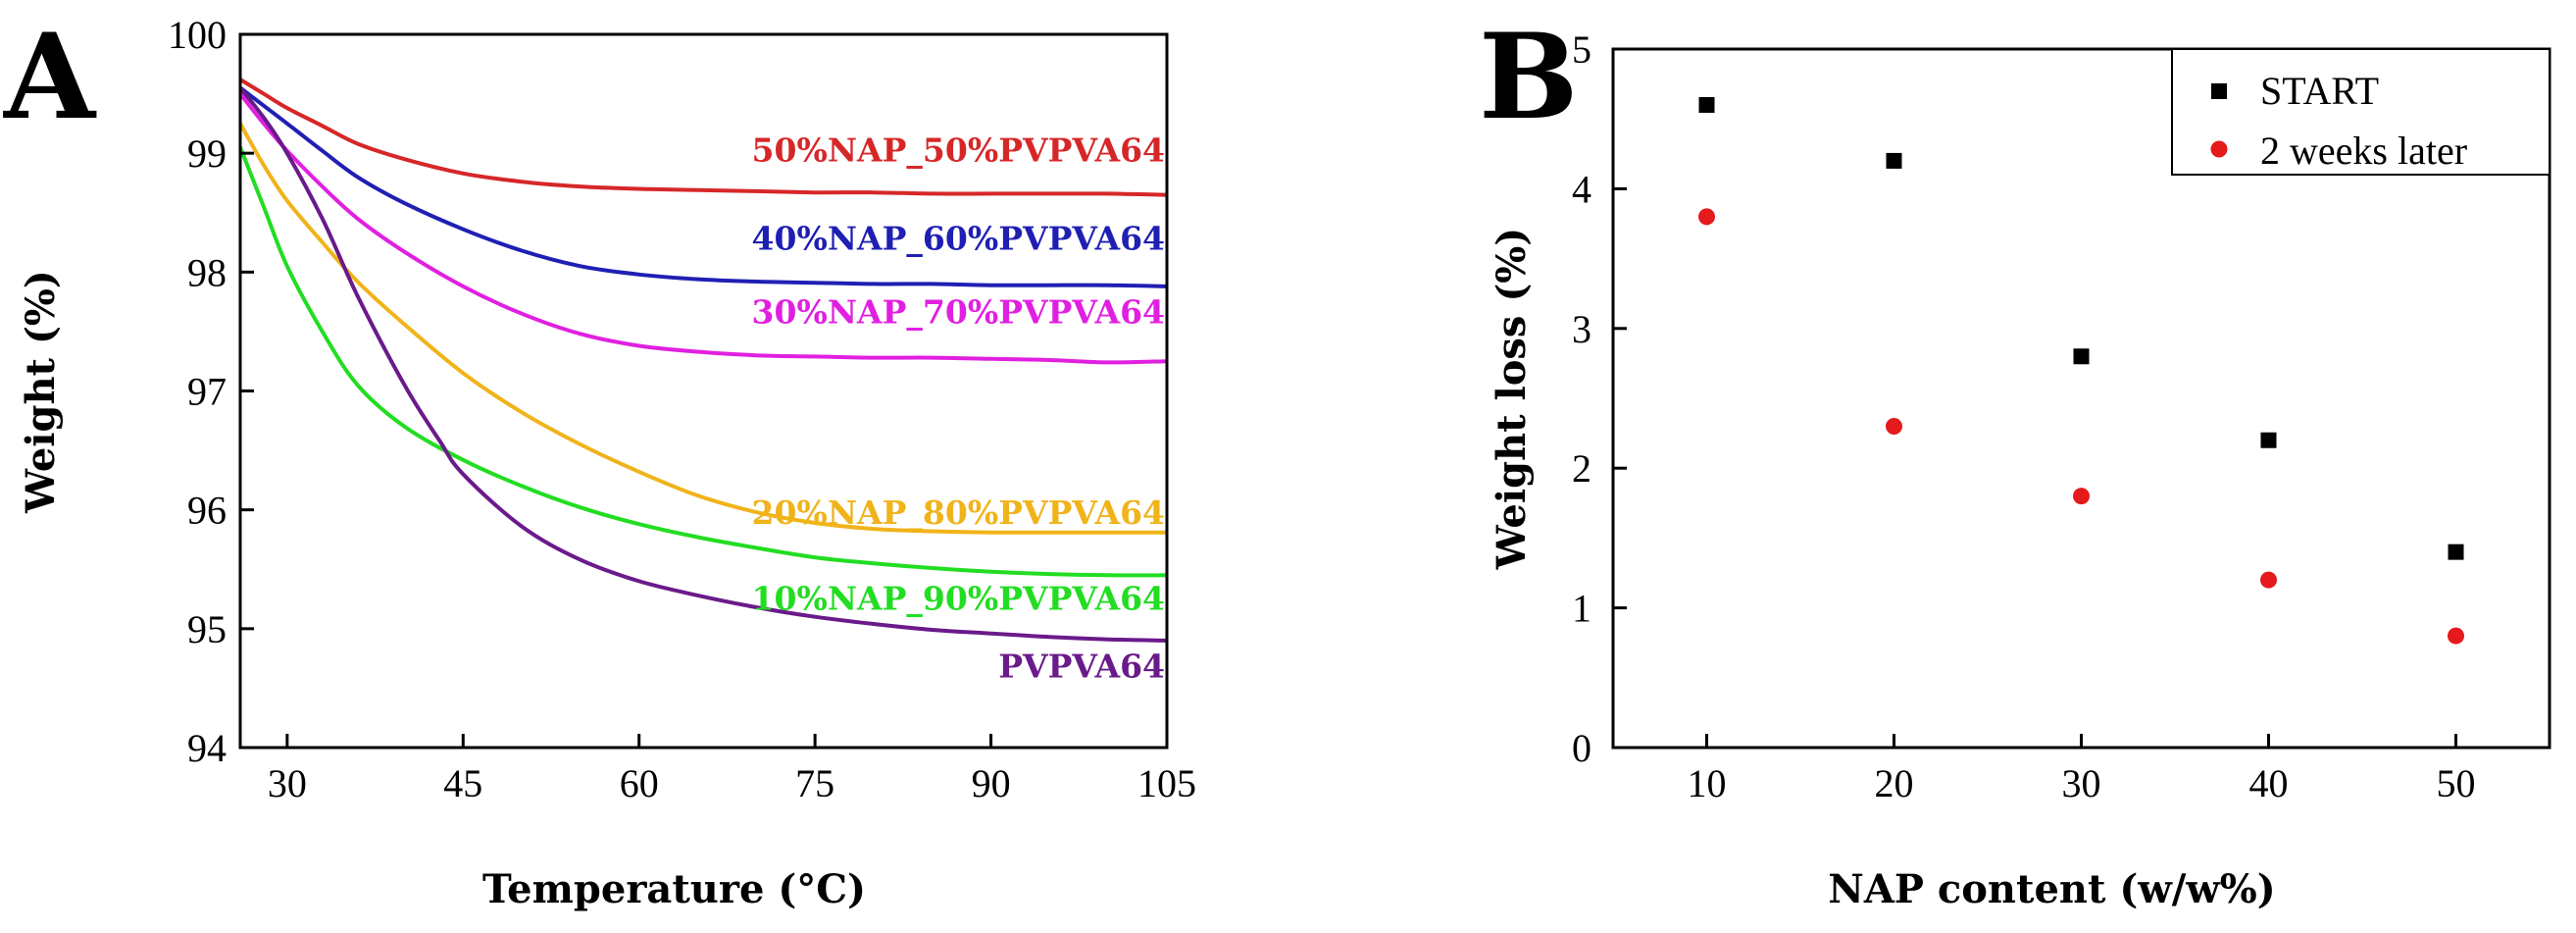  I want to click on panel-b-x-tick-label: 40, so click(2269, 783).